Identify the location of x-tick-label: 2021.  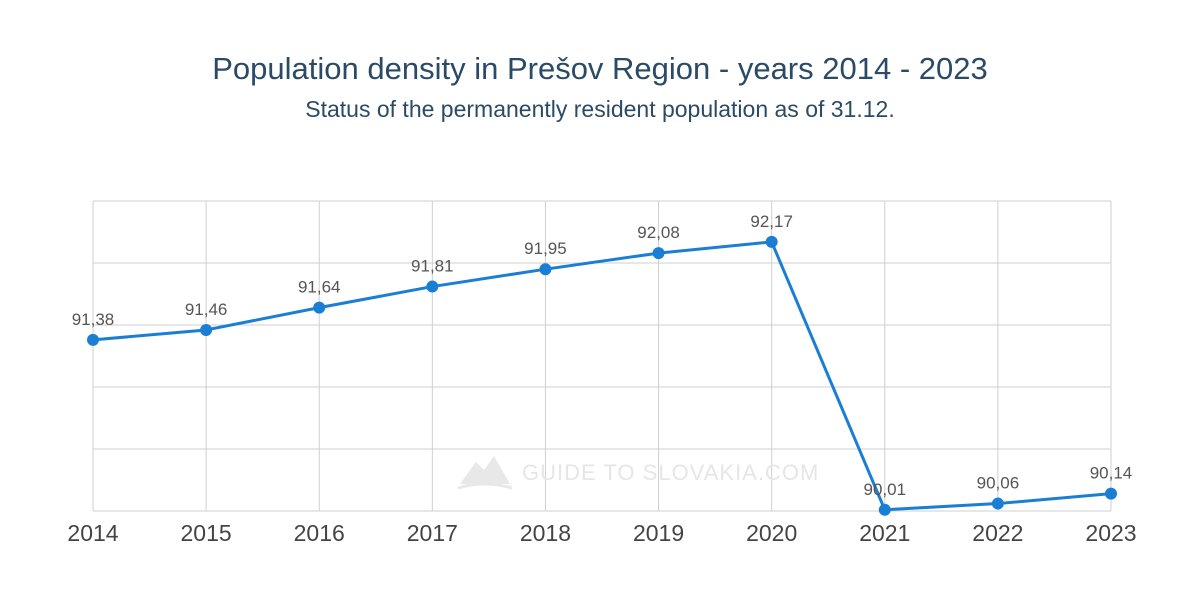
(884, 533).